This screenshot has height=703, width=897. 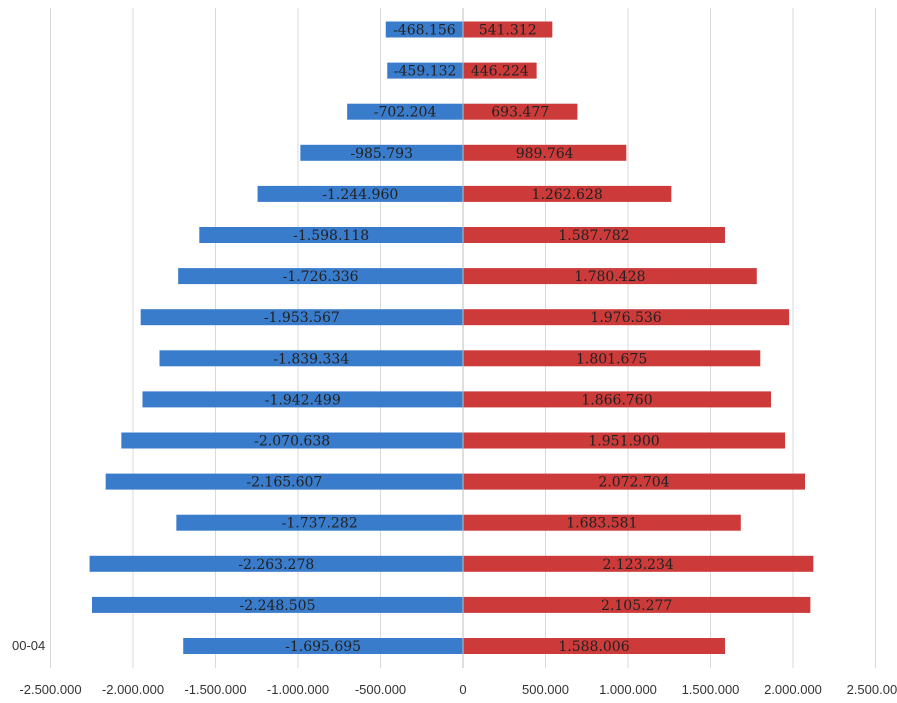 I want to click on data-label: 1.976.536, so click(x=625, y=318).